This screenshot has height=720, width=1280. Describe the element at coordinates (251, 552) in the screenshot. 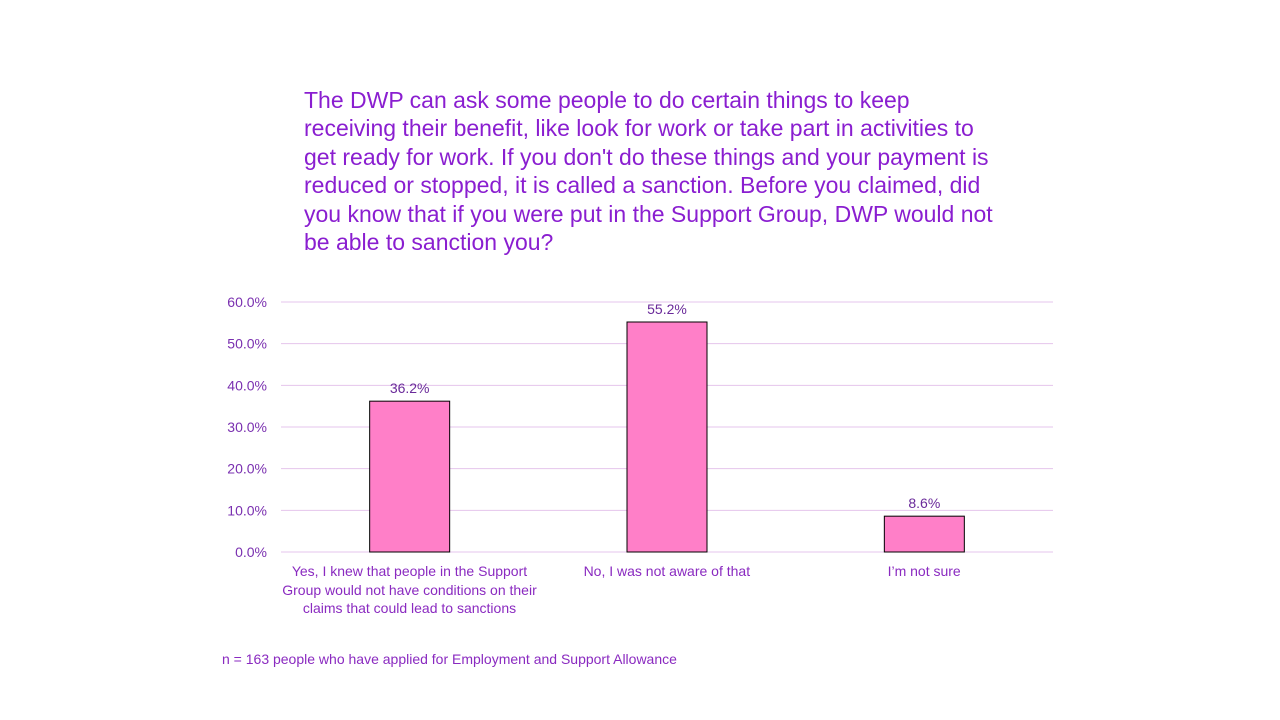

I see `y-tick-label: 0.0%` at that location.